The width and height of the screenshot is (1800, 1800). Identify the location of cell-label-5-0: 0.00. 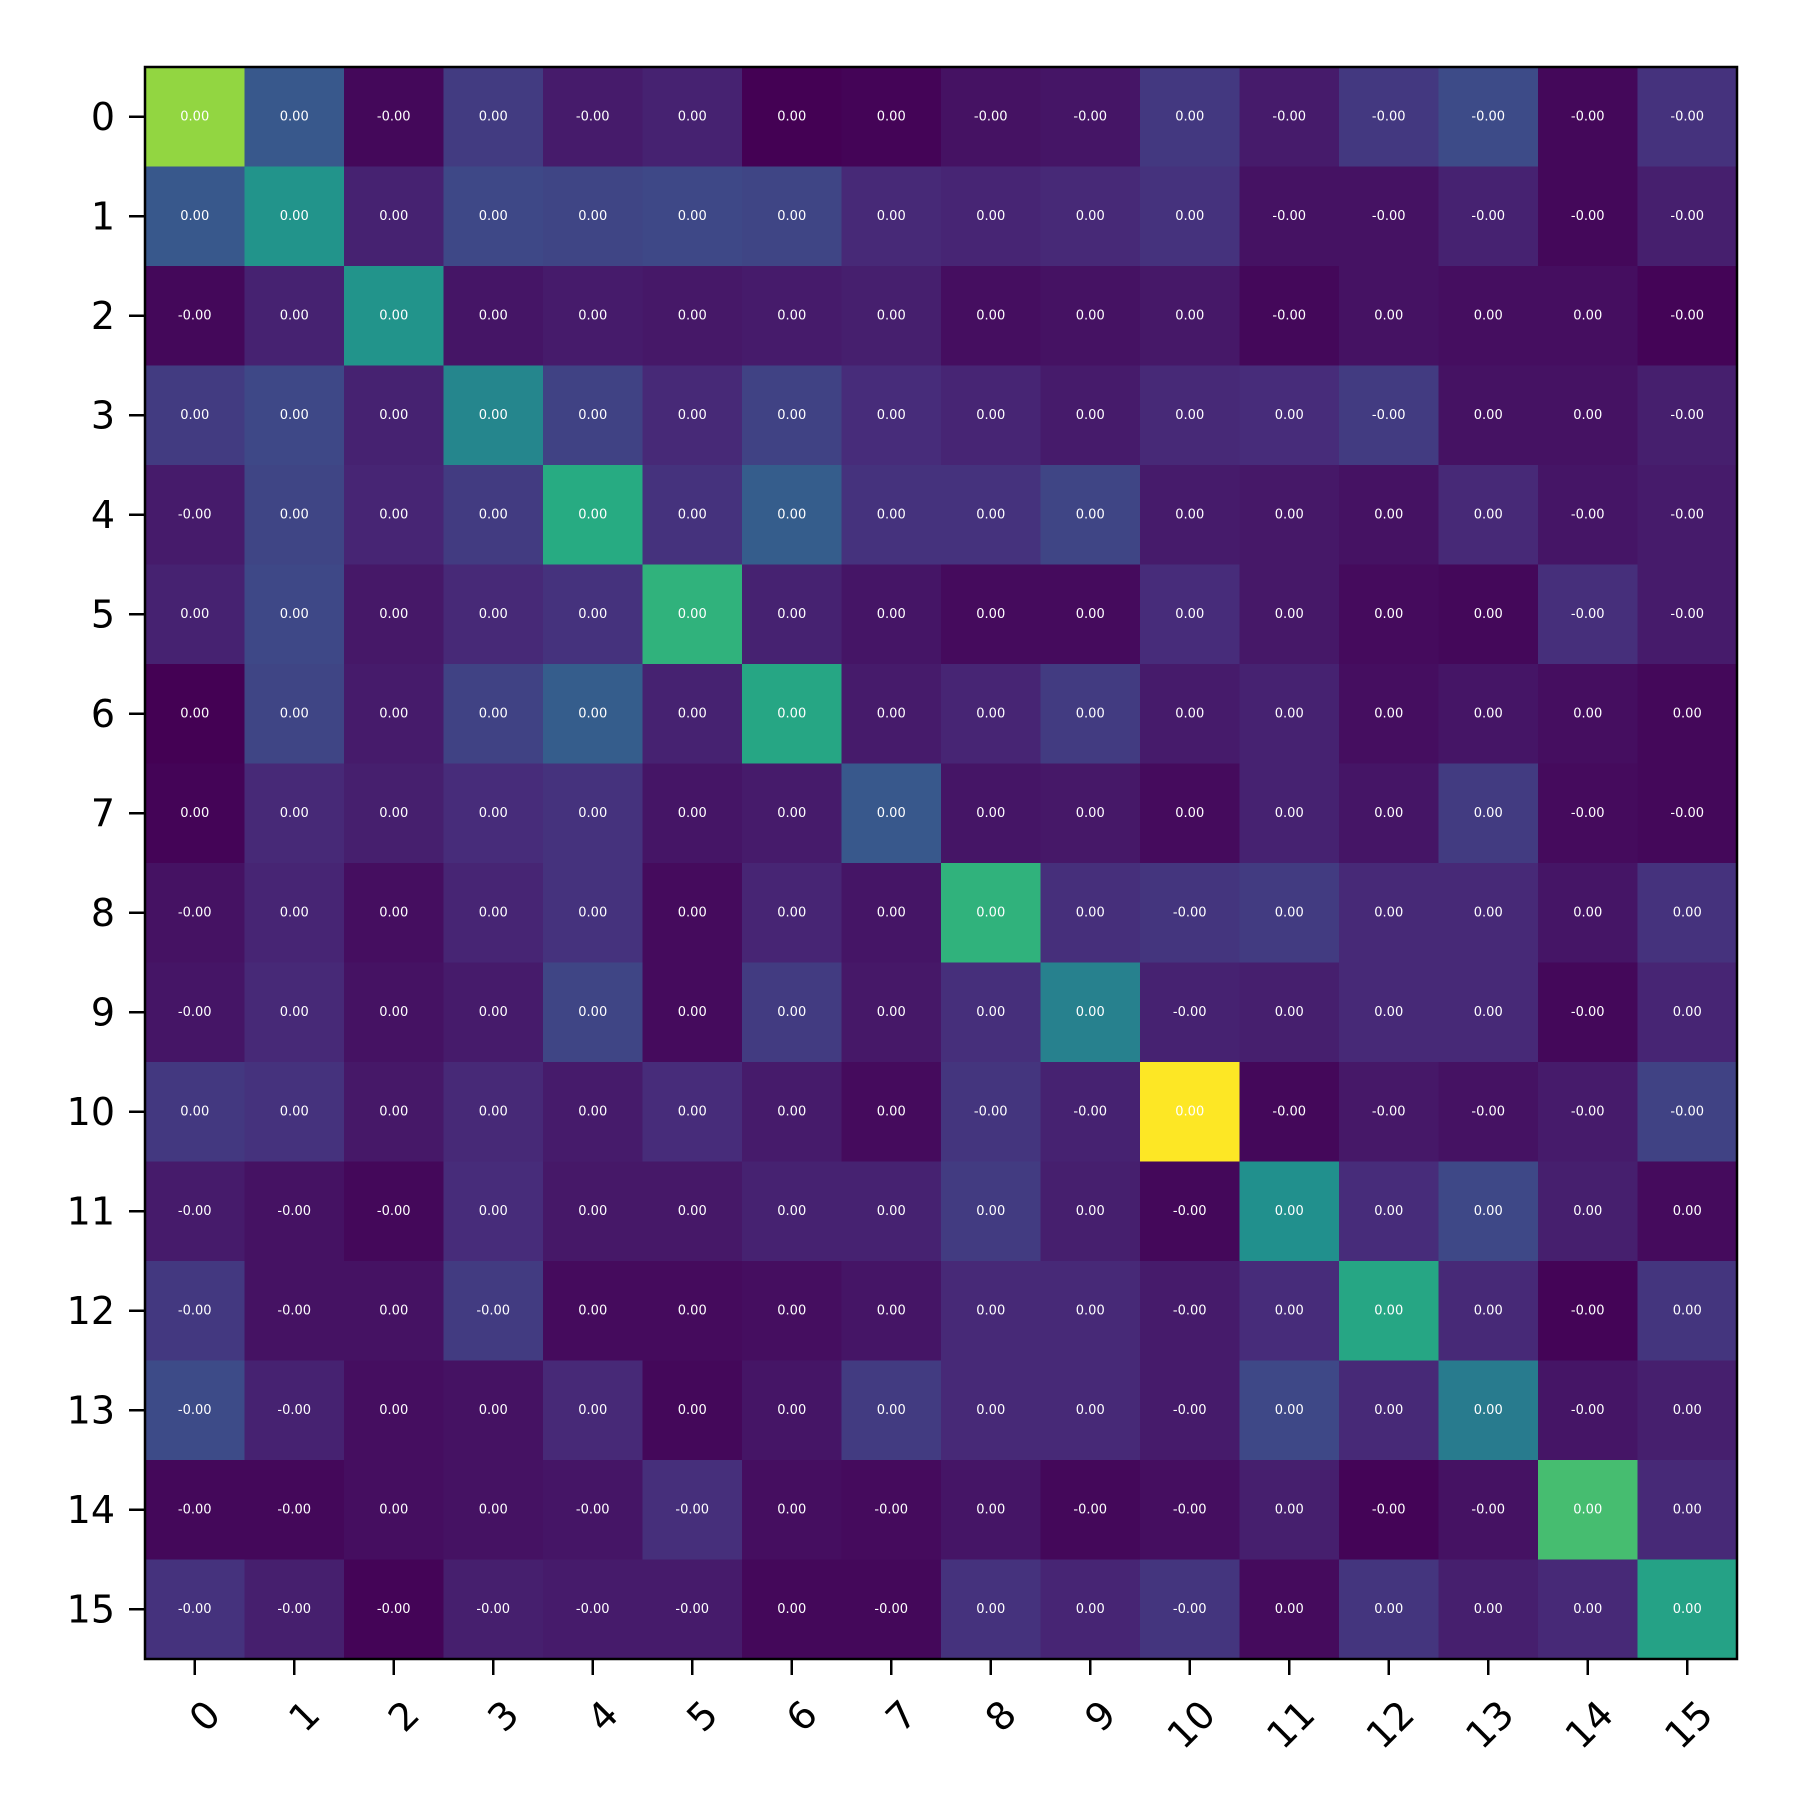
(194, 614).